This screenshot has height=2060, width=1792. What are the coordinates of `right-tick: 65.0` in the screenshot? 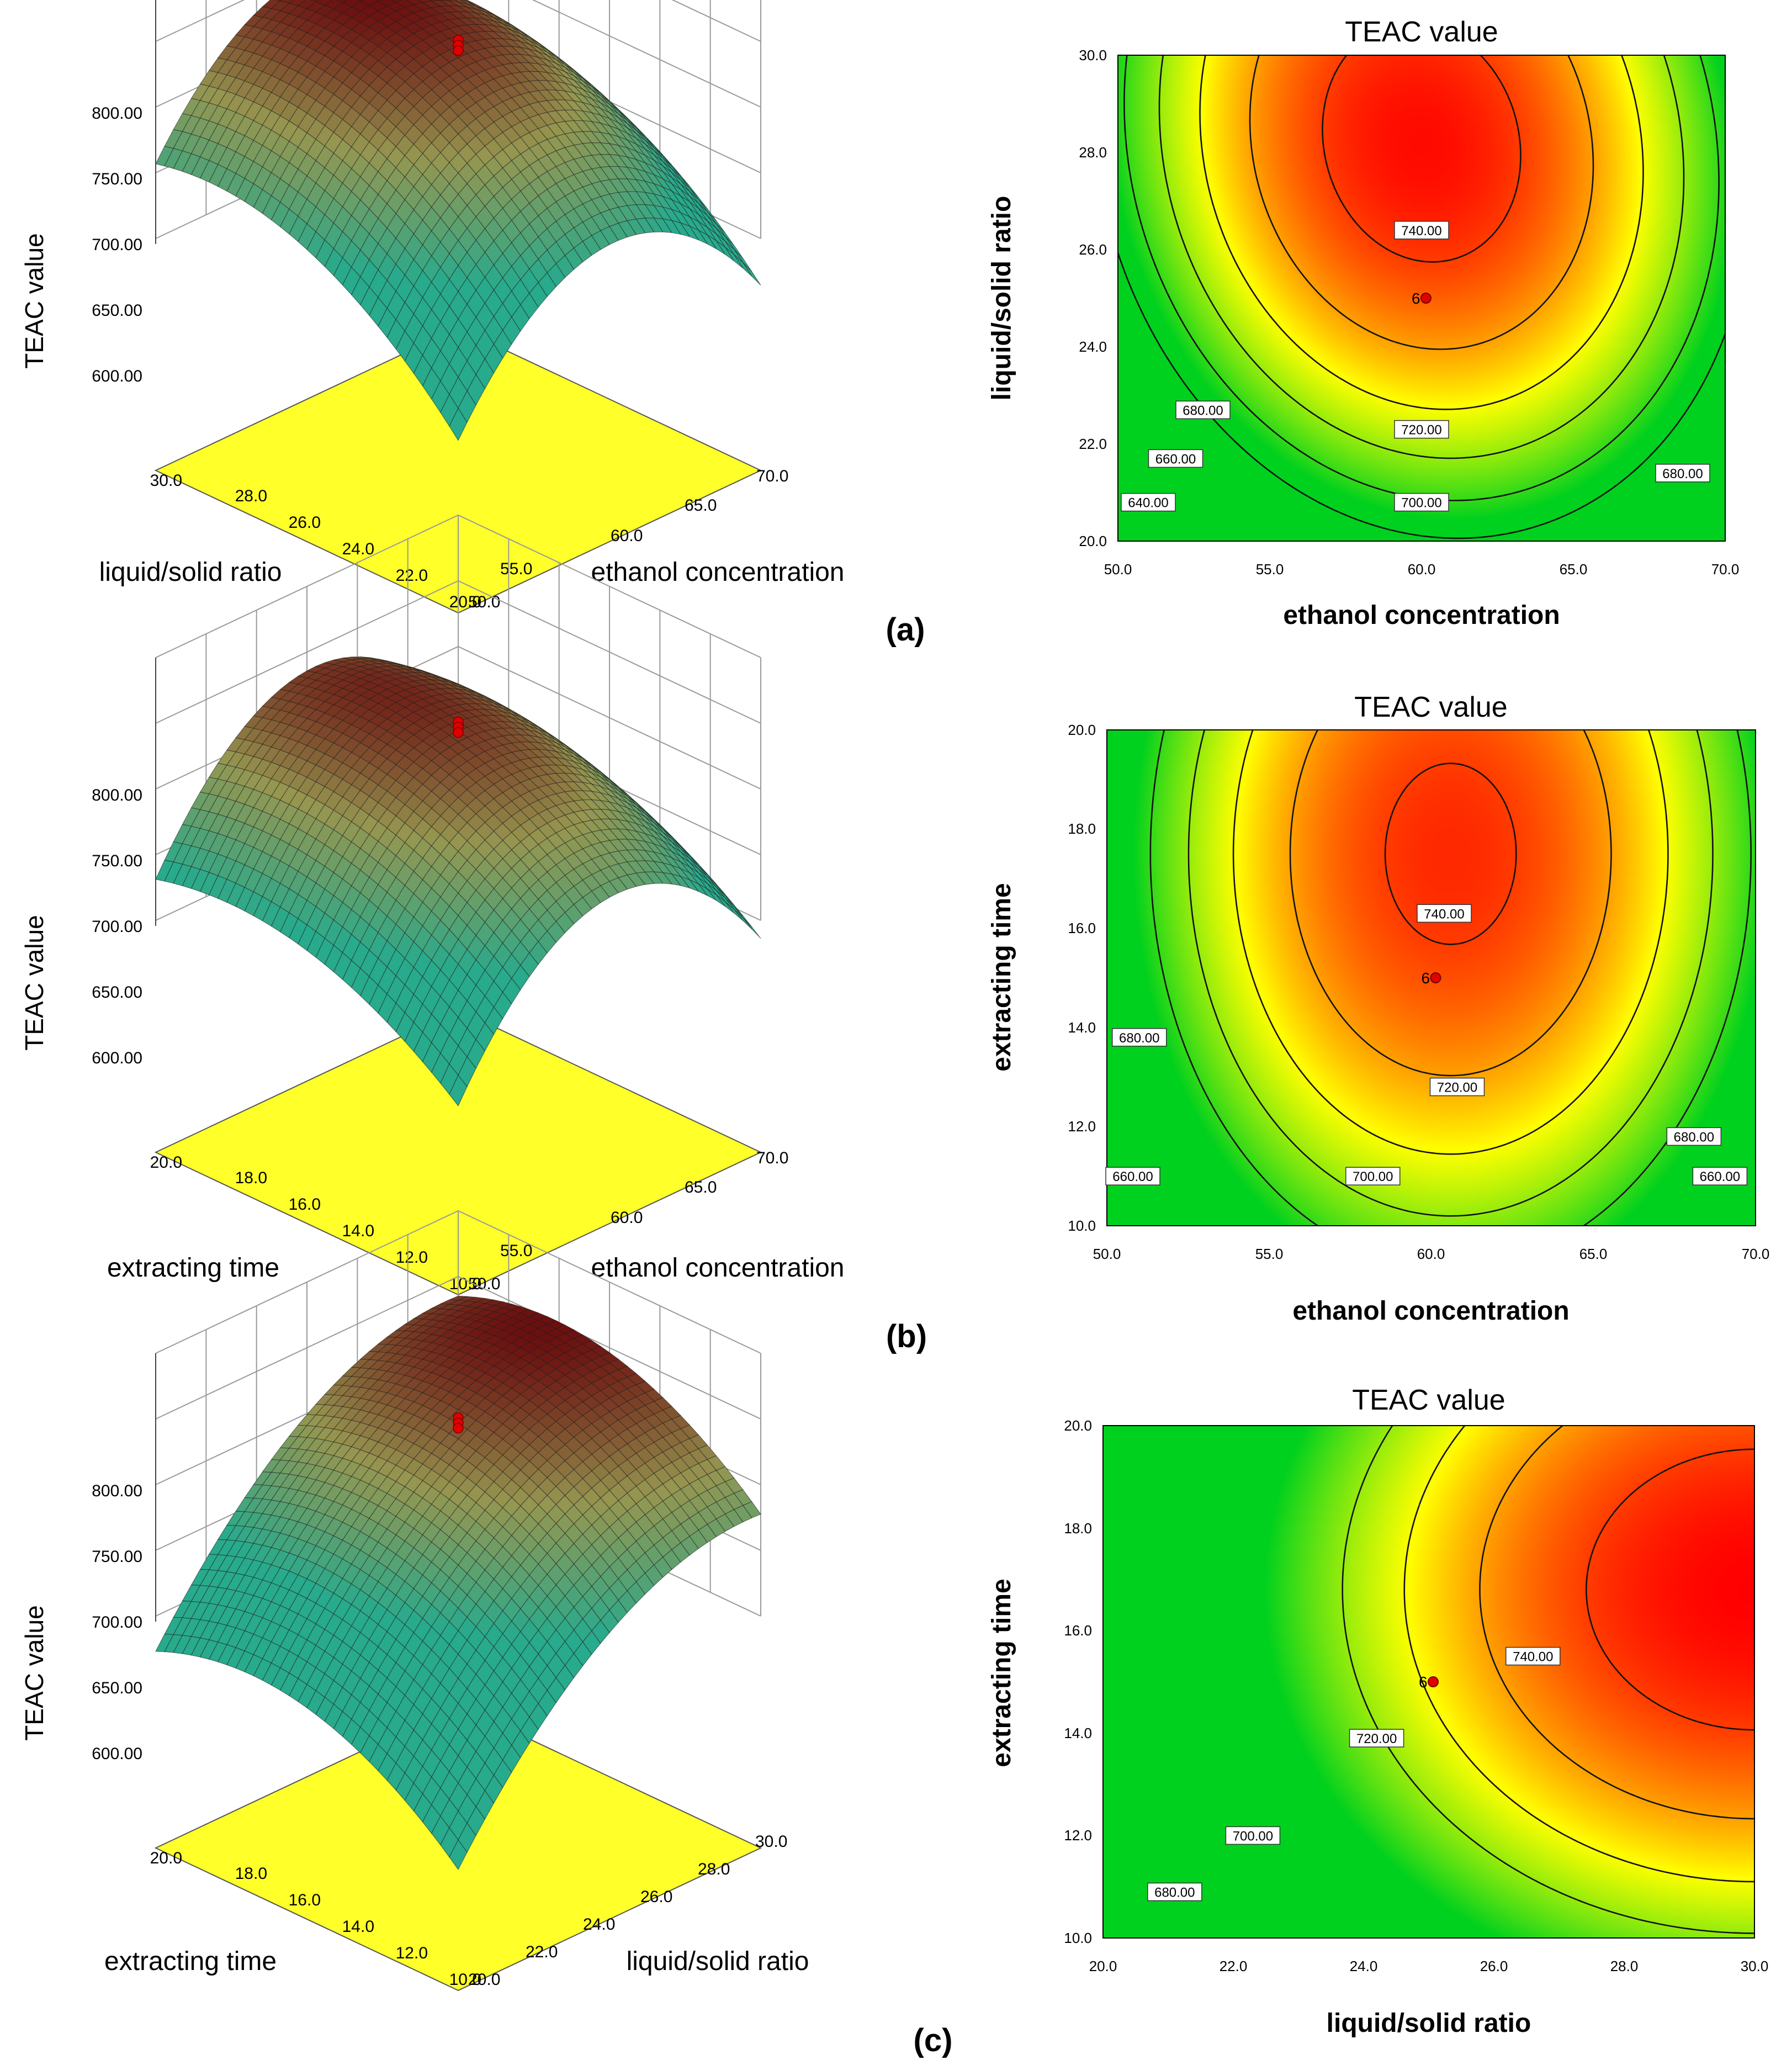 It's located at (701, 1187).